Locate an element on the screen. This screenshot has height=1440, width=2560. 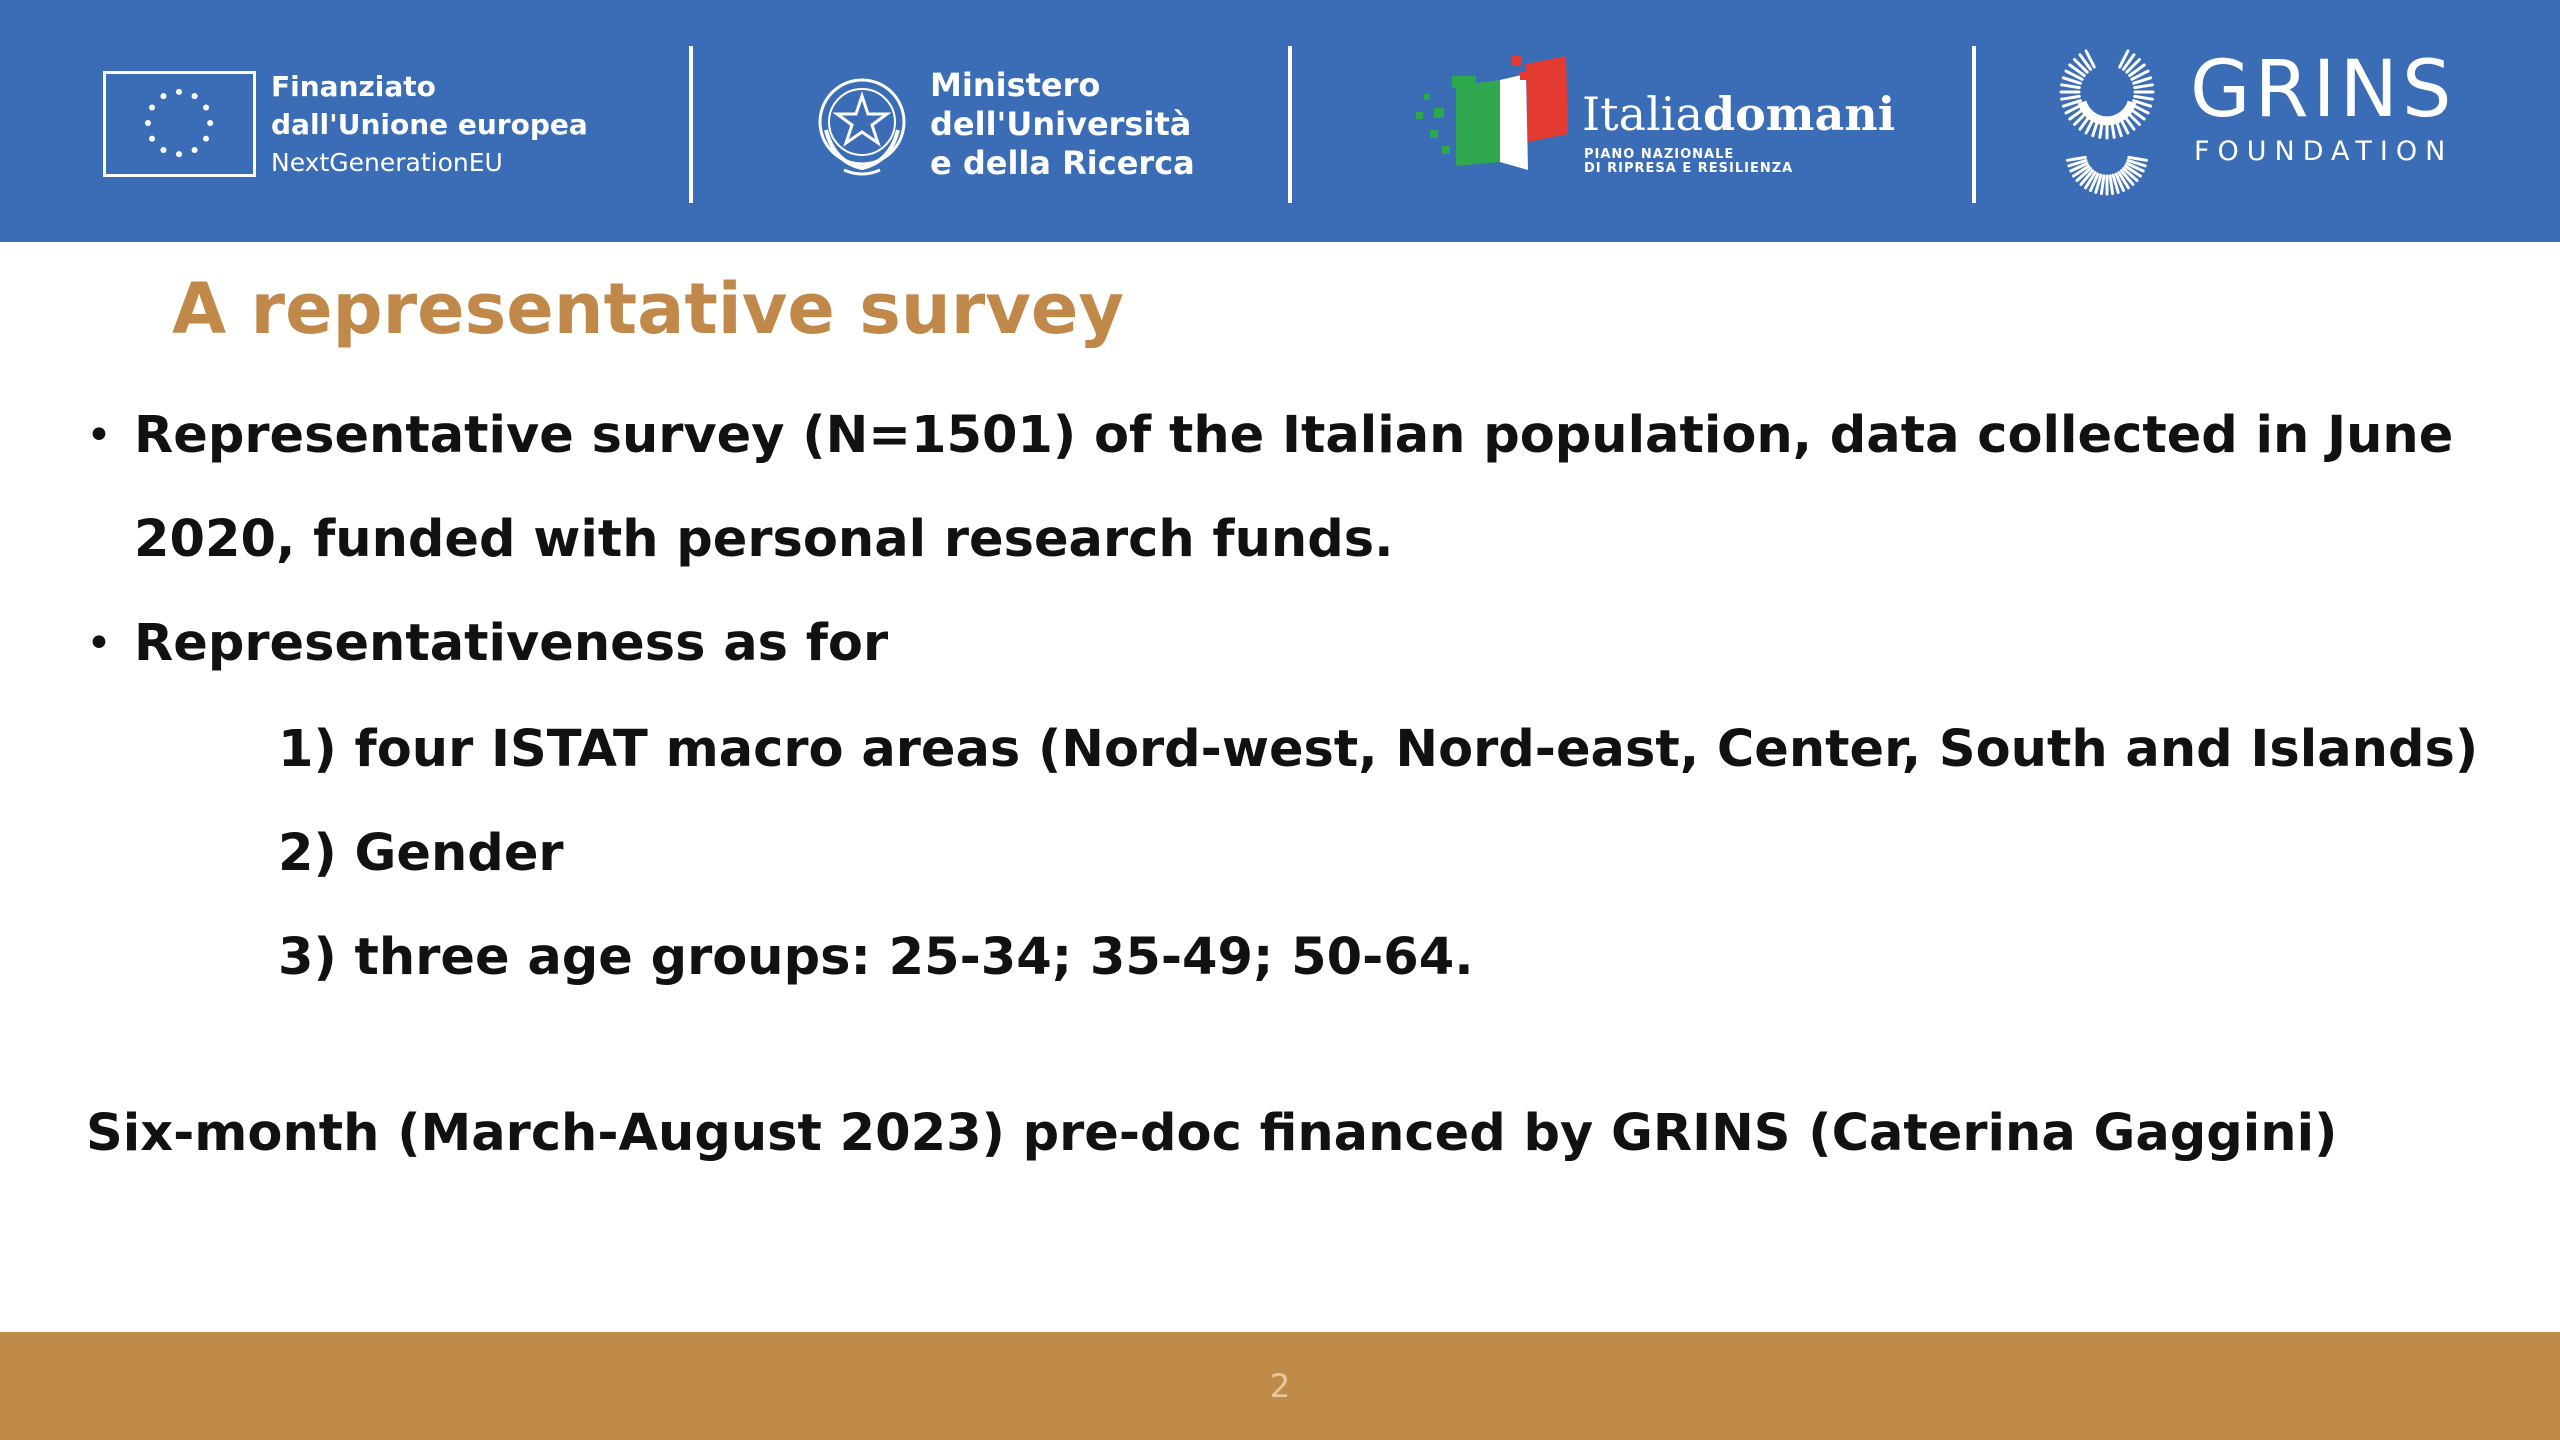
italiadomani-sub-2: DI RIPRESA E RESILIENZA is located at coordinates (1689, 168).